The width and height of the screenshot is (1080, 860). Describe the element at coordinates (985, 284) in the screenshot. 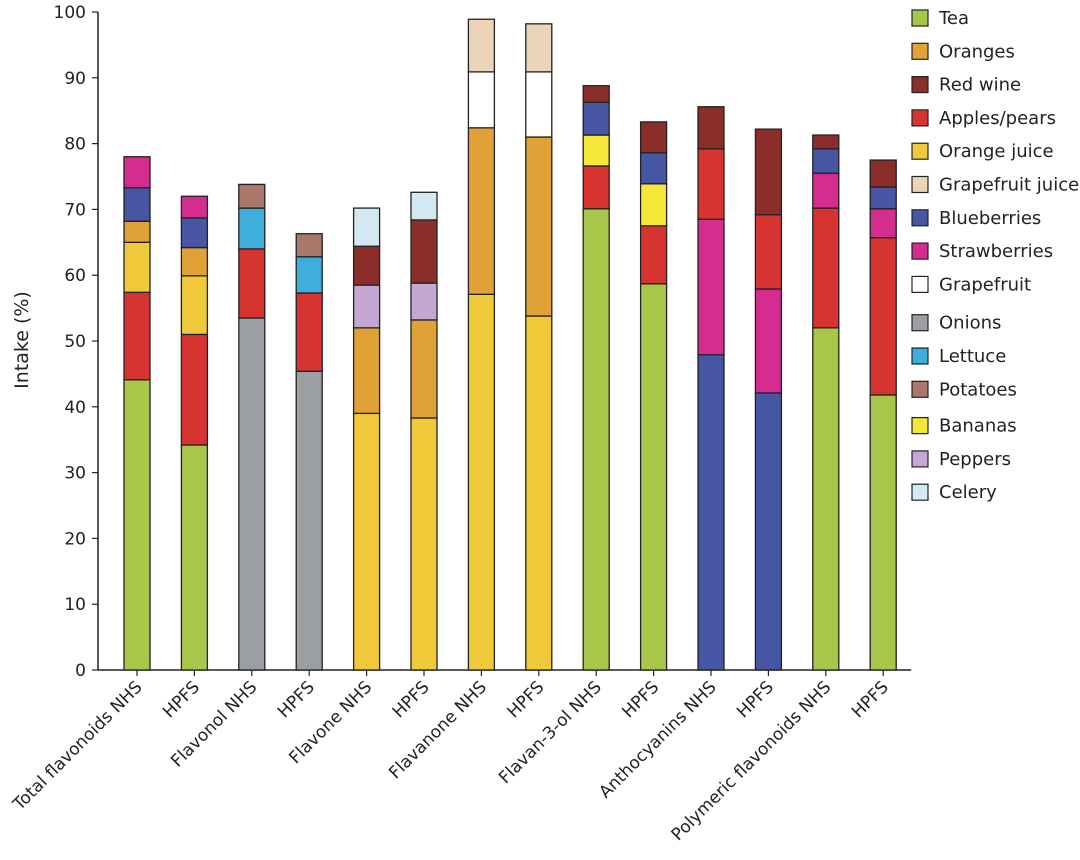

I see `legend-label: Grapefruit` at that location.